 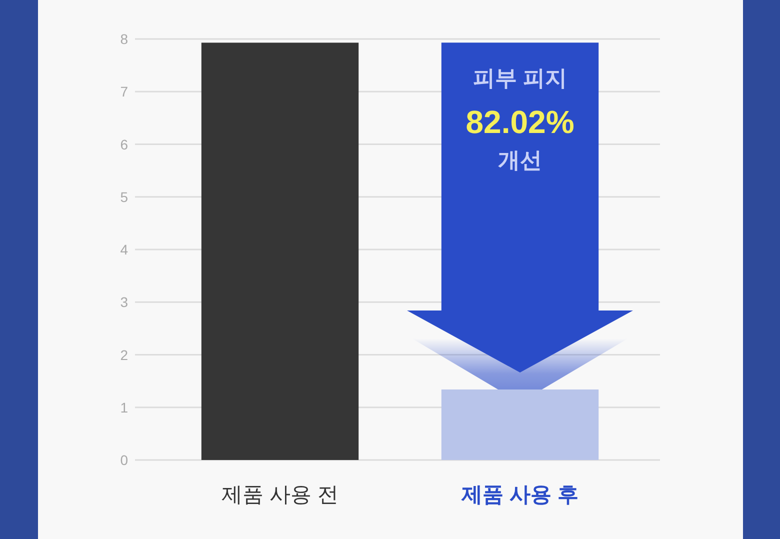 What do you see at coordinates (124, 250) in the screenshot?
I see `y-tick-label: 4` at bounding box center [124, 250].